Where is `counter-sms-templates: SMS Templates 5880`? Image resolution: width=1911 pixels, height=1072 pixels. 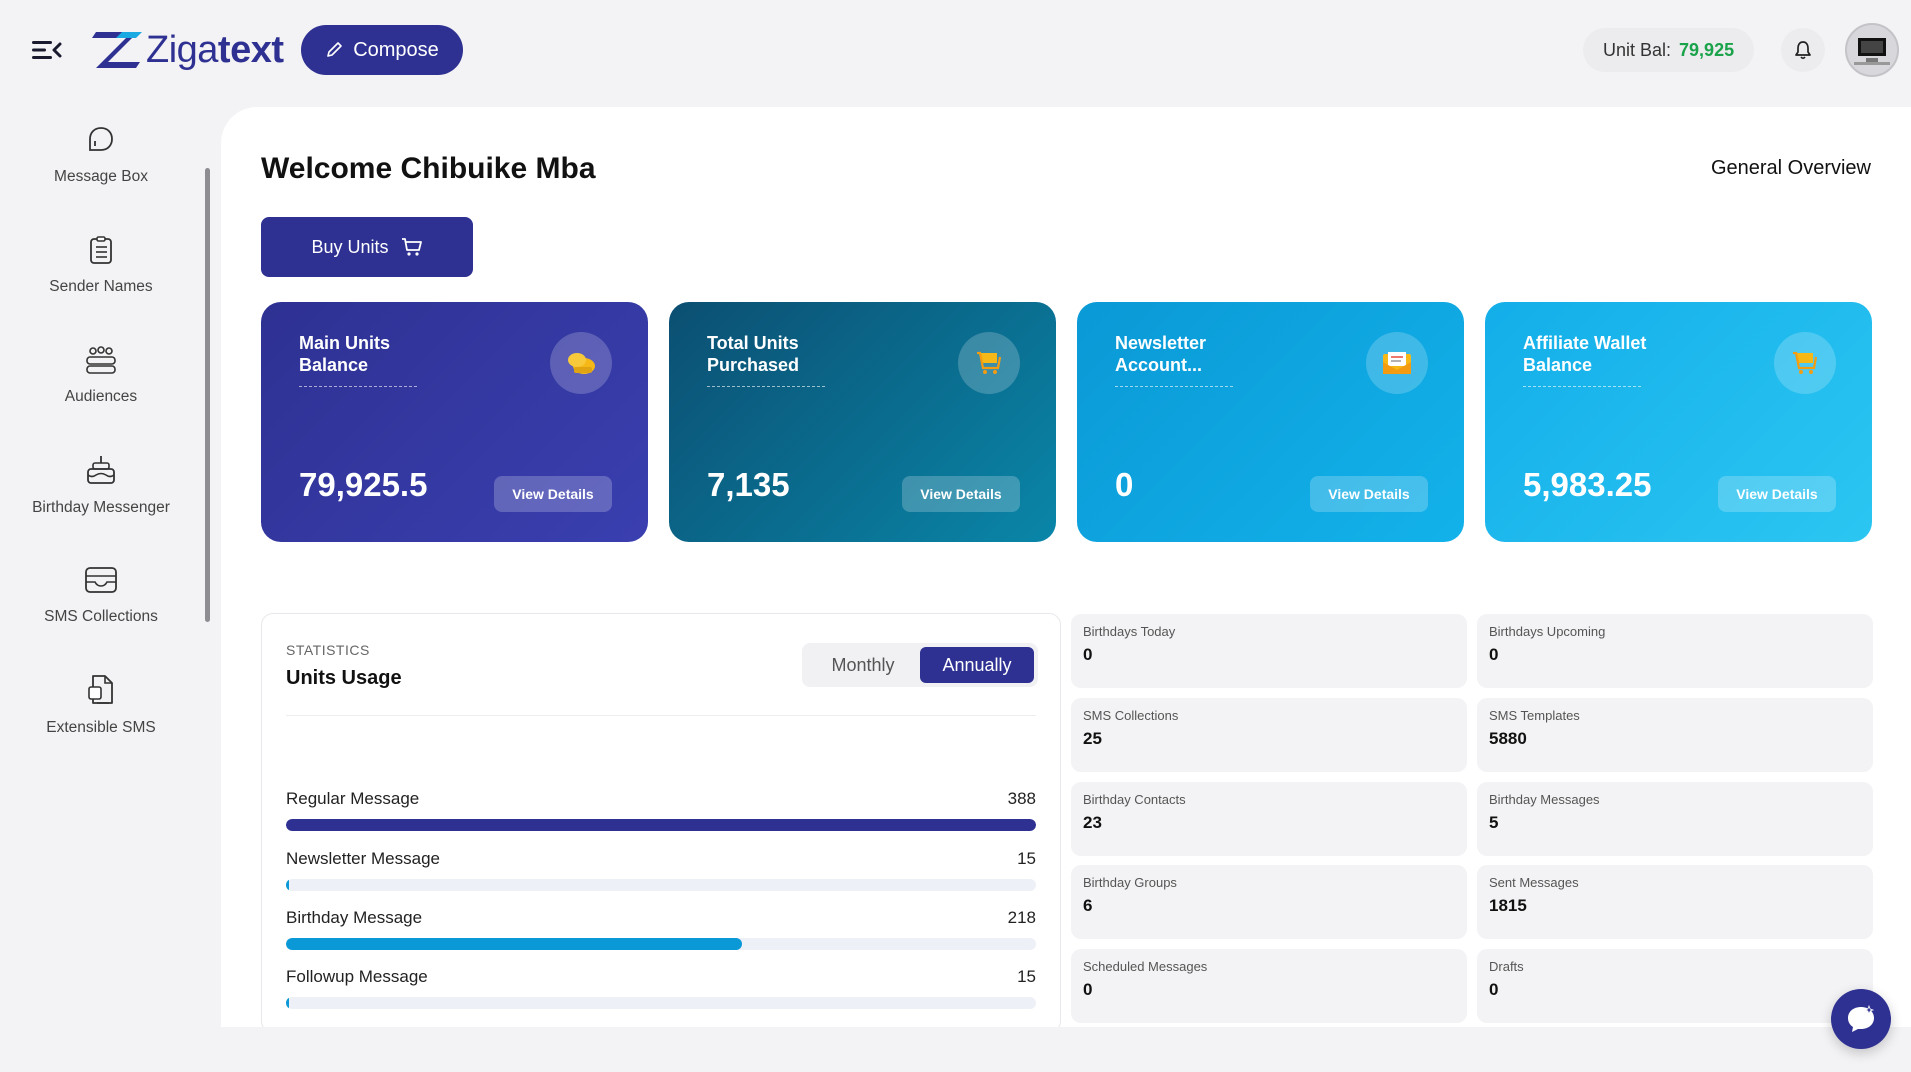
counter-sms-templates: SMS Templates 5880 is located at coordinates (1675, 735).